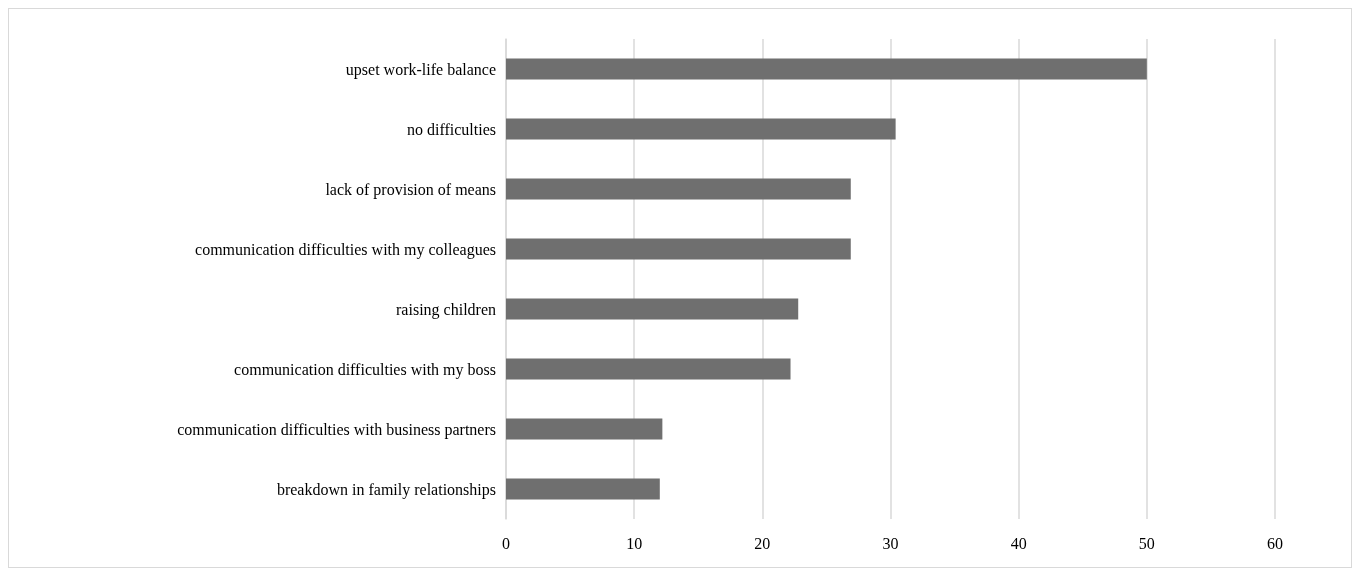 This screenshot has height=578, width=1362. What do you see at coordinates (1146, 543) in the screenshot?
I see `x-tick-label: 50` at bounding box center [1146, 543].